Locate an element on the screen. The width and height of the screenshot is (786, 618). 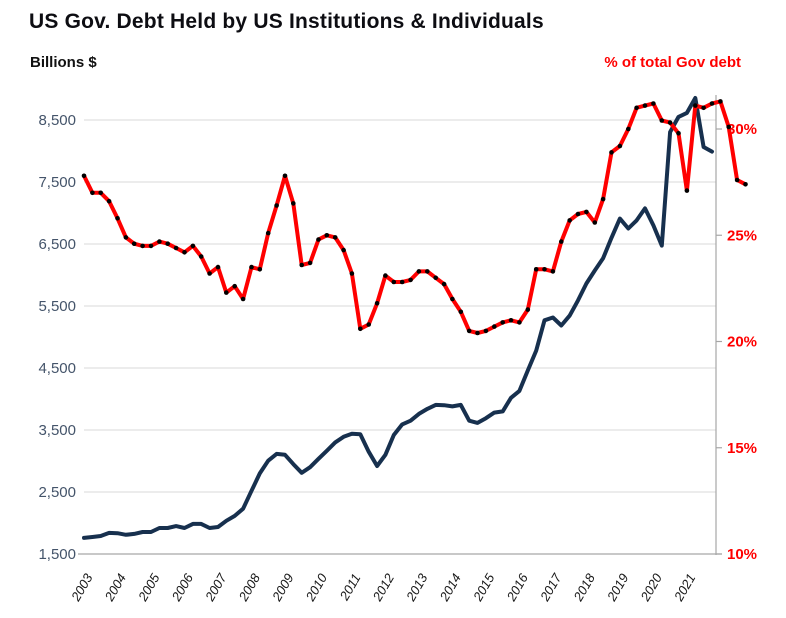
x-axis-year-label: 2006 is located at coordinates (182, 587).